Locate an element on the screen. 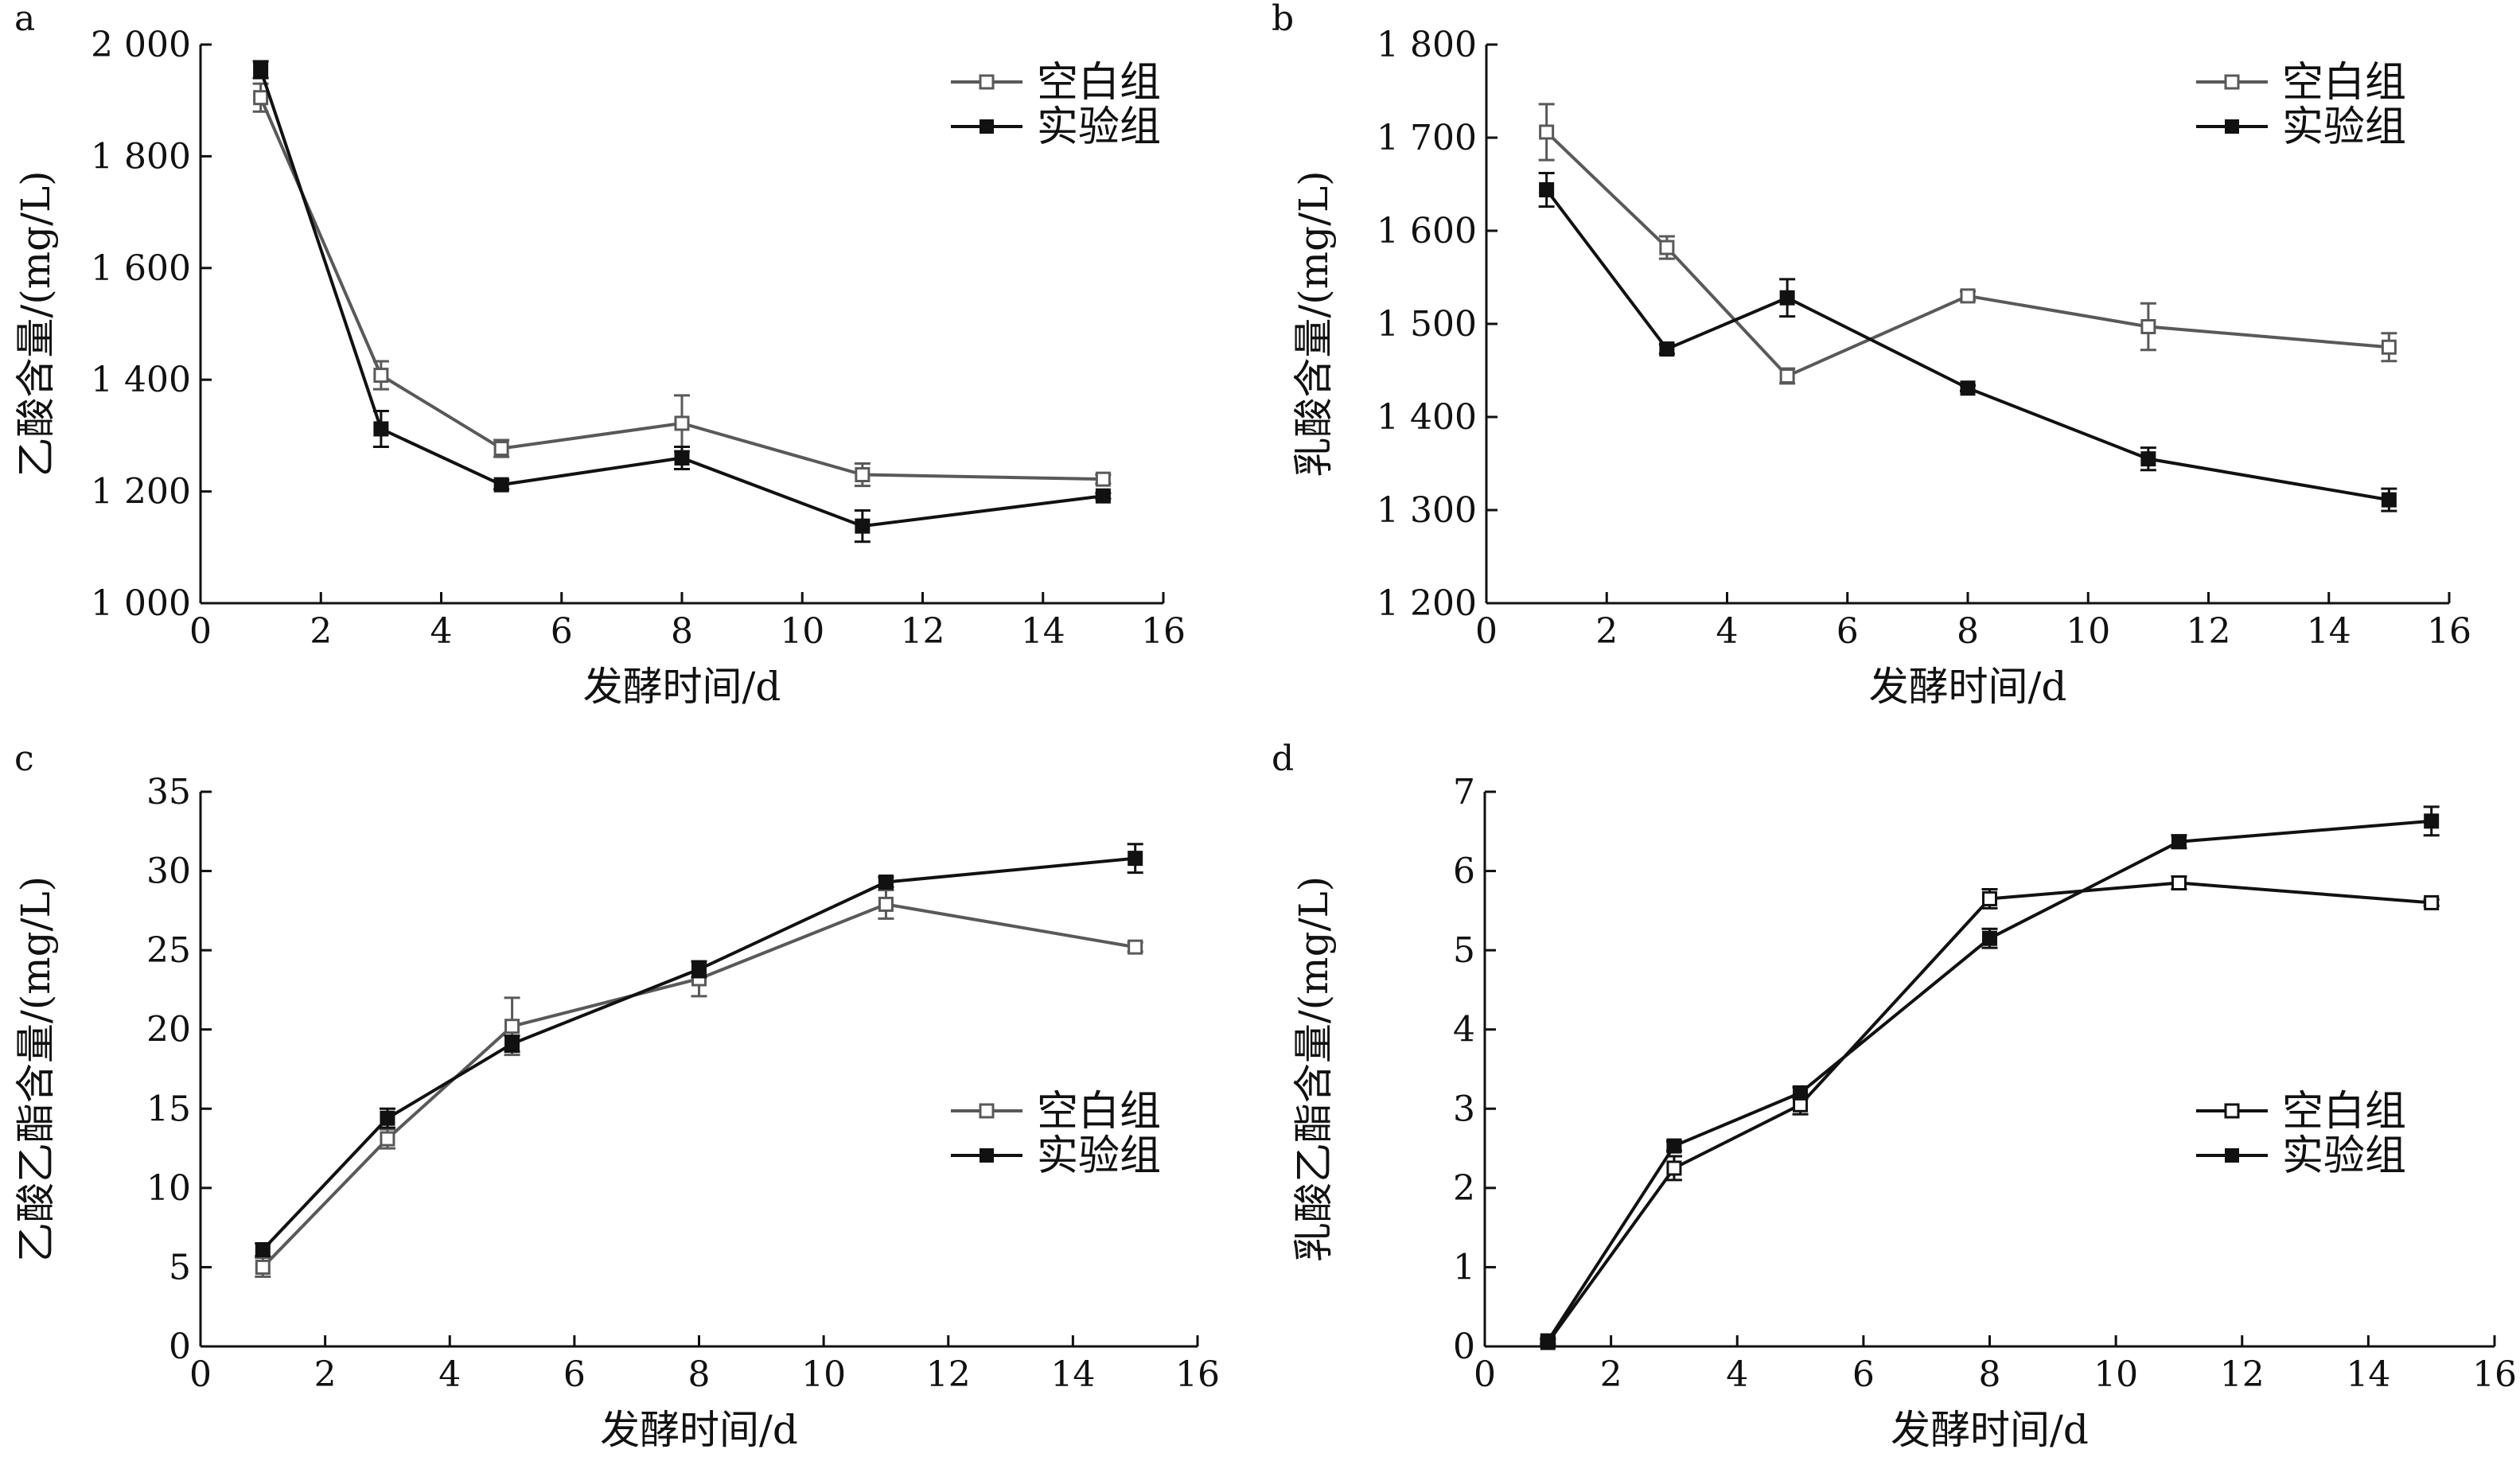 Image resolution: width=2520 pixels, height=1461 pixels. y-tick-label: 1 000 is located at coordinates (141, 603).